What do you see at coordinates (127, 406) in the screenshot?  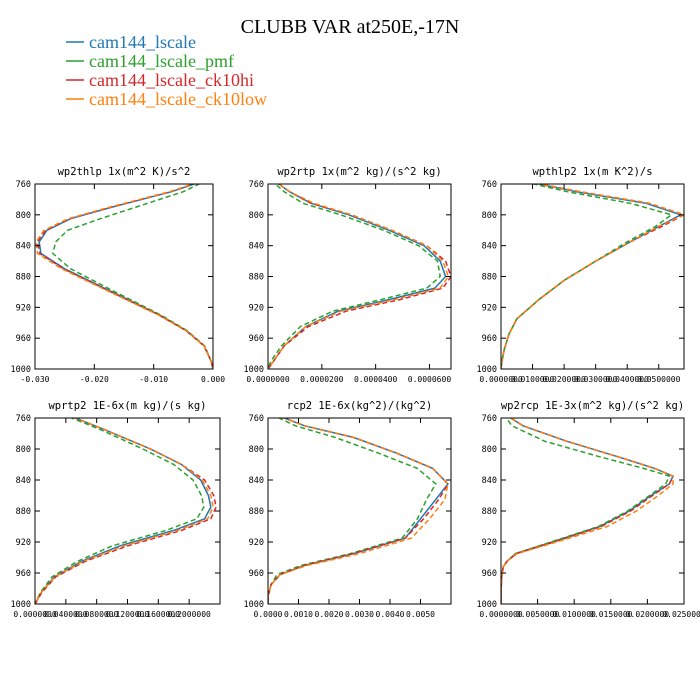 I see `panel-title: wprtp2 1E-6x(m kg)/(s kg)` at bounding box center [127, 406].